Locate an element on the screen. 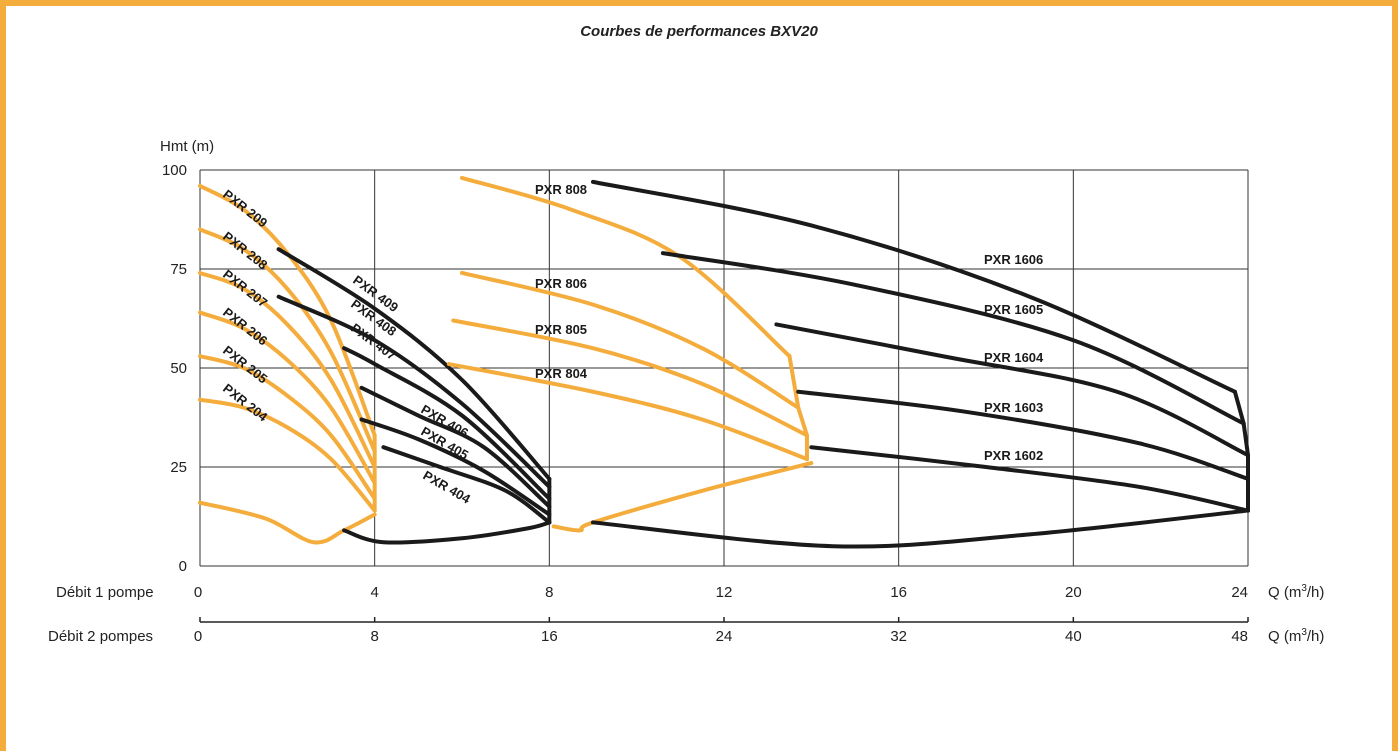 This screenshot has width=1398, height=751. x1-tick-label: 12 is located at coordinates (724, 592).